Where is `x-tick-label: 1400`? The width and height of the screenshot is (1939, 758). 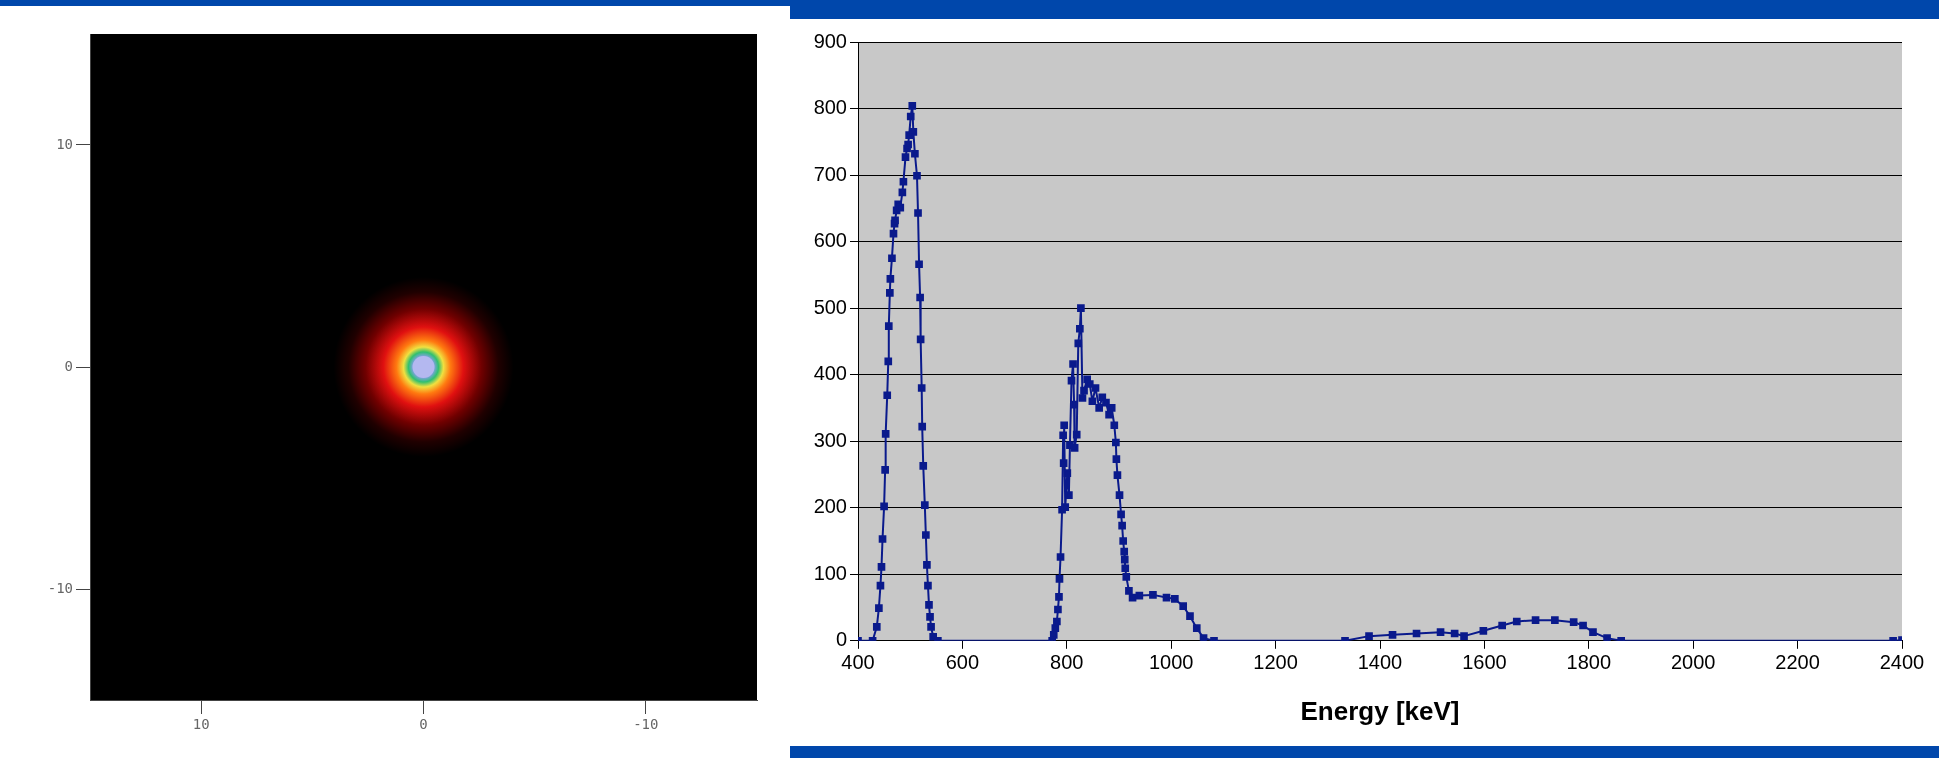 x-tick-label: 1400 is located at coordinates (1380, 662).